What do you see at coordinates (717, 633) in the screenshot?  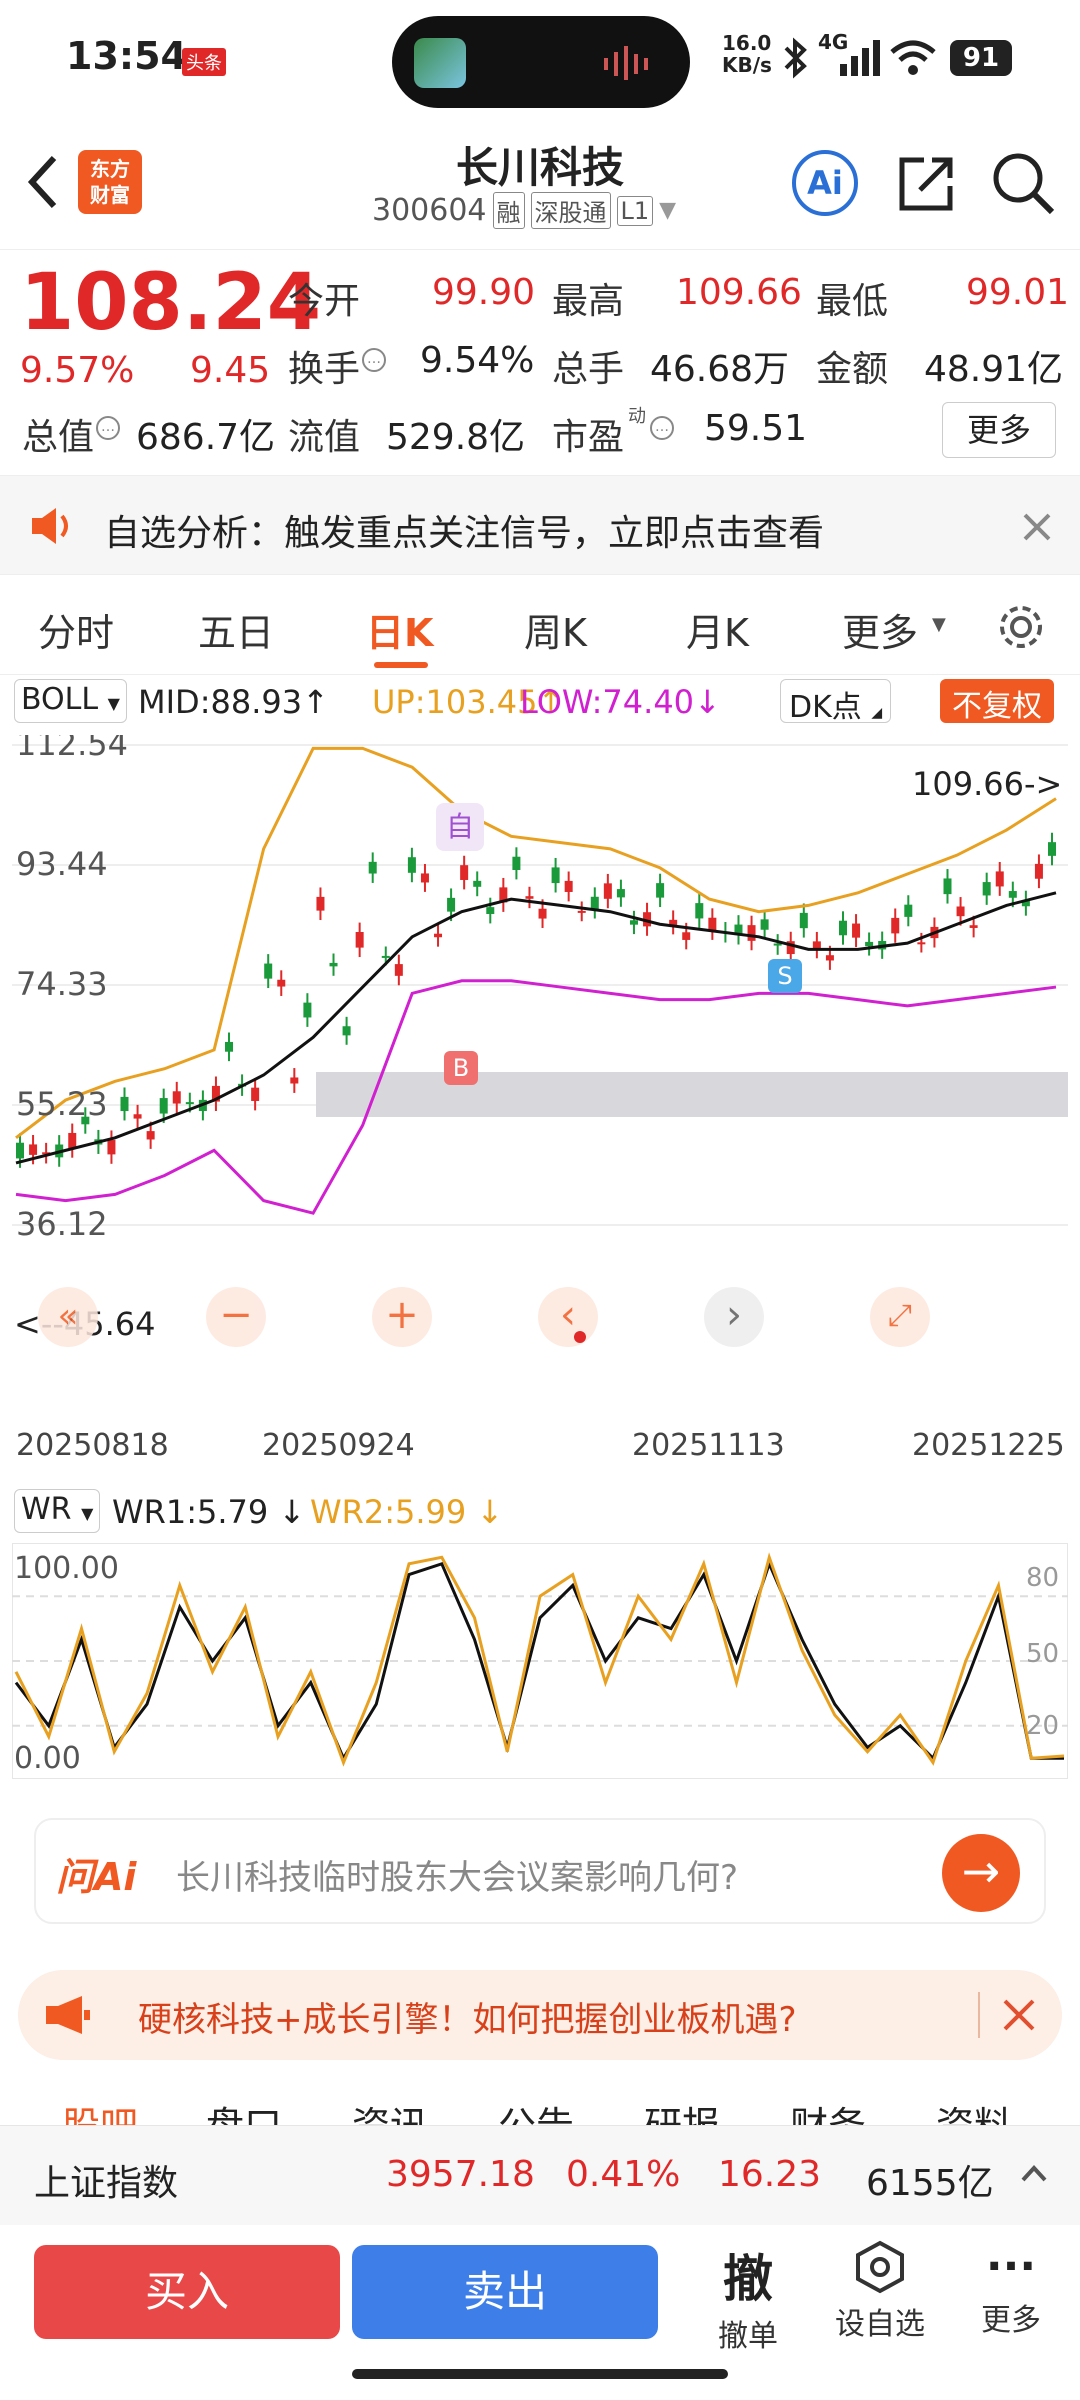 I see `tab-monthly-k: 月K` at bounding box center [717, 633].